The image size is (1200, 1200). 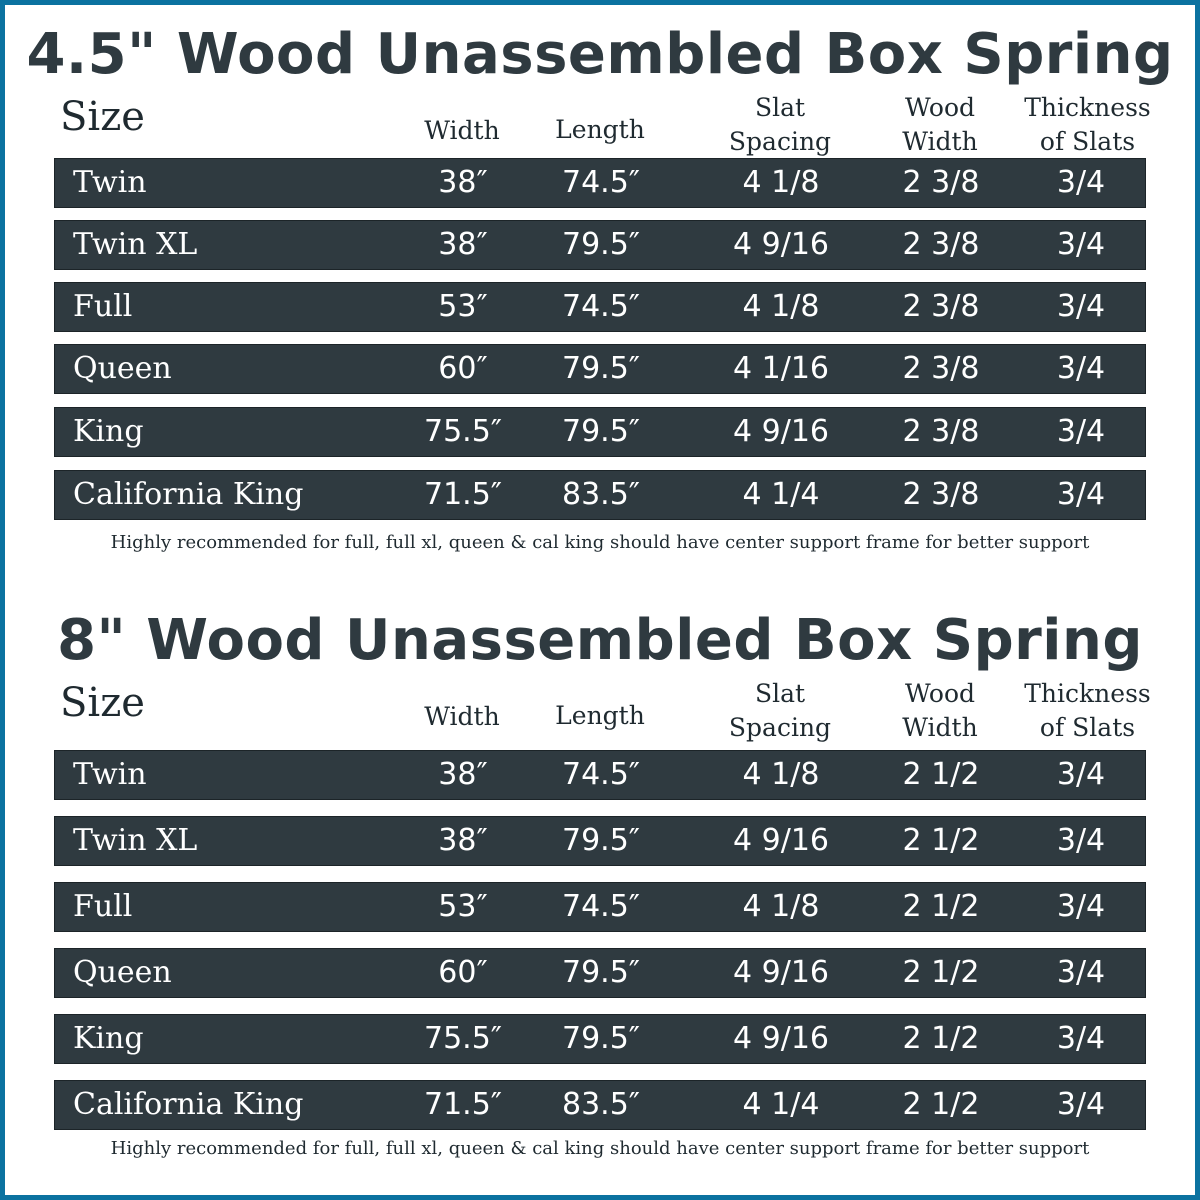 I want to click on table-row: Twin XL 38″ 79.5″ 4 9/16 2 3/8 3/4, so click(x=600, y=245).